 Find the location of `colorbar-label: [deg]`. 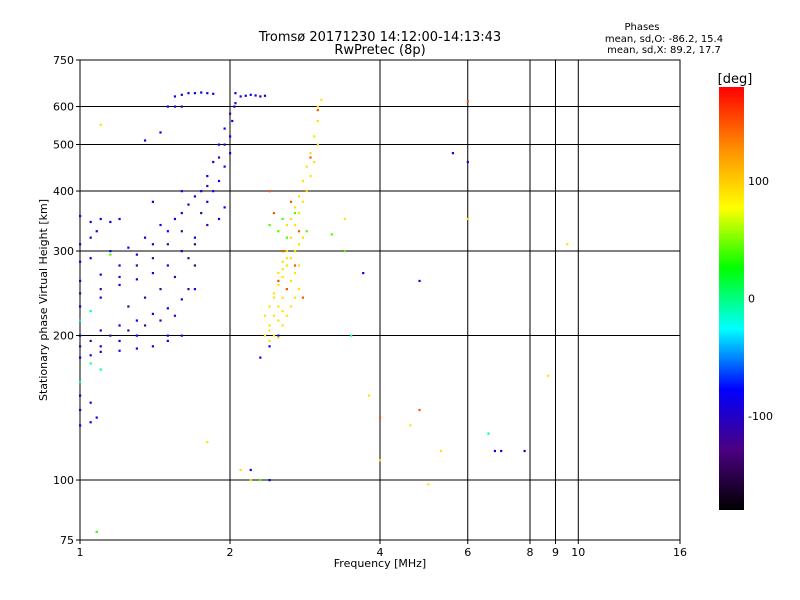

colorbar-label: [deg] is located at coordinates (735, 79).